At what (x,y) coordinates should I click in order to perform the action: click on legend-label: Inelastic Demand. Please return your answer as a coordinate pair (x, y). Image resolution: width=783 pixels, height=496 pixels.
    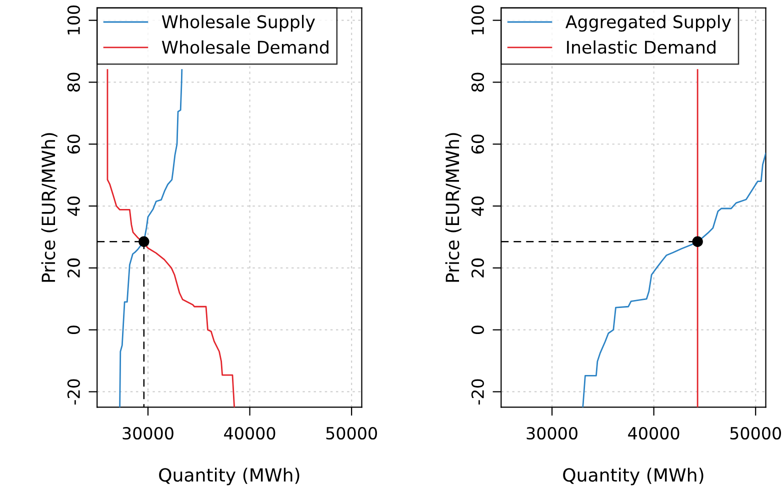
    Looking at the image, I should click on (641, 47).